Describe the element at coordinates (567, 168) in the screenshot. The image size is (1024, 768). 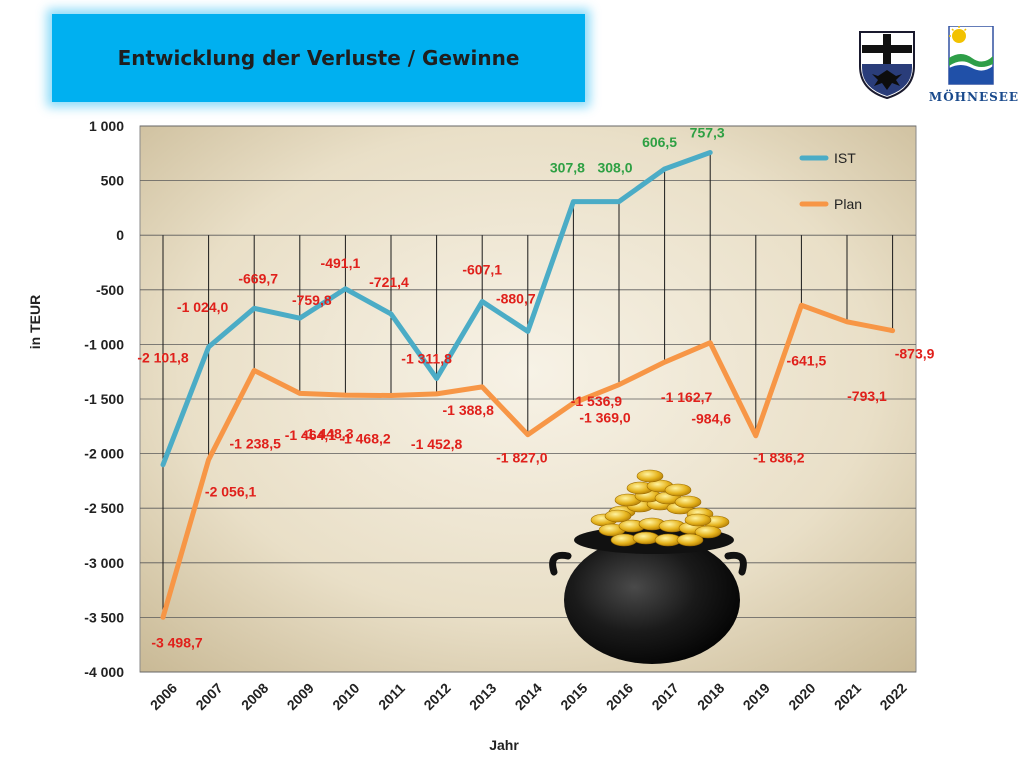
I see `data-label: 307,8` at that location.